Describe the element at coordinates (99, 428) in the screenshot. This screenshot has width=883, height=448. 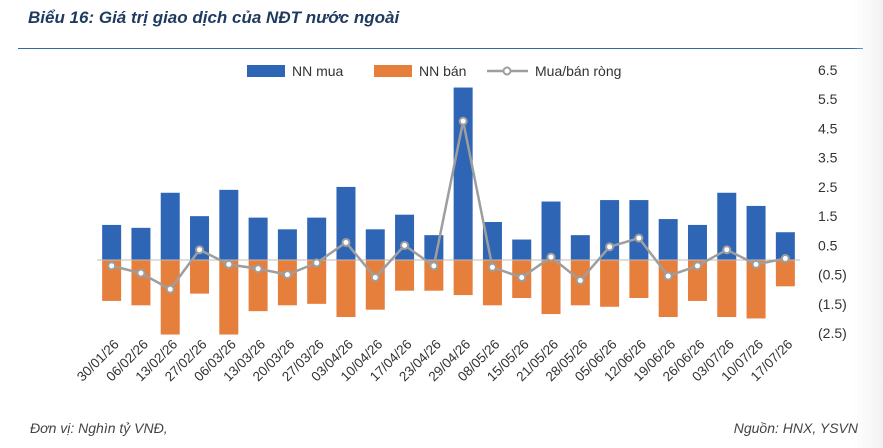
I see `unit-note: Đơn vị: Nghìn tỷ VNĐ,` at that location.